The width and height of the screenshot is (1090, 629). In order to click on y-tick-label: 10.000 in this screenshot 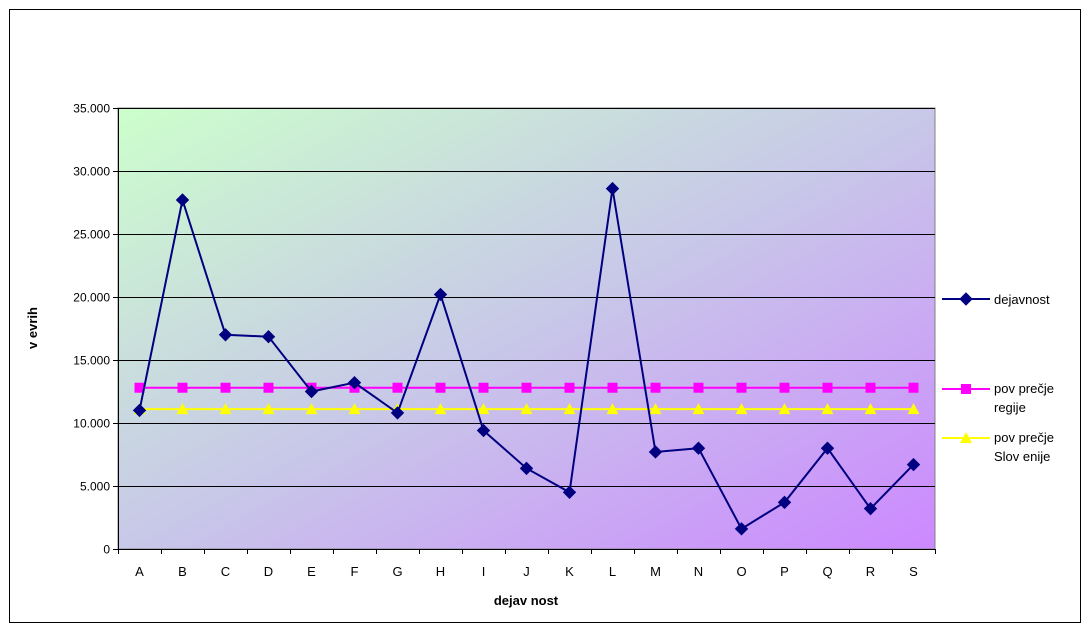, I will do `click(91, 424)`.